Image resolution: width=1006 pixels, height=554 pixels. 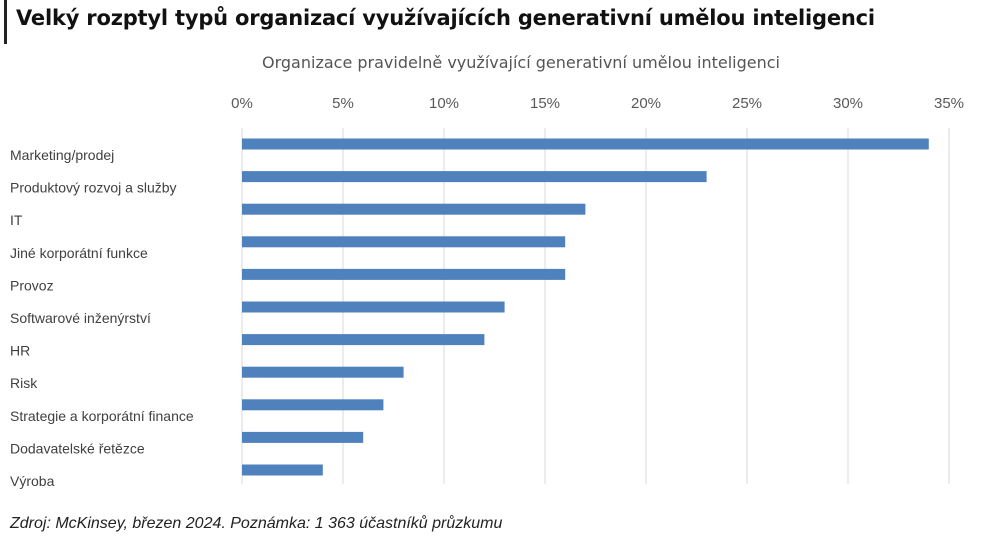 What do you see at coordinates (77, 448) in the screenshot?
I see `category-label: Dodavatelské řetězce` at bounding box center [77, 448].